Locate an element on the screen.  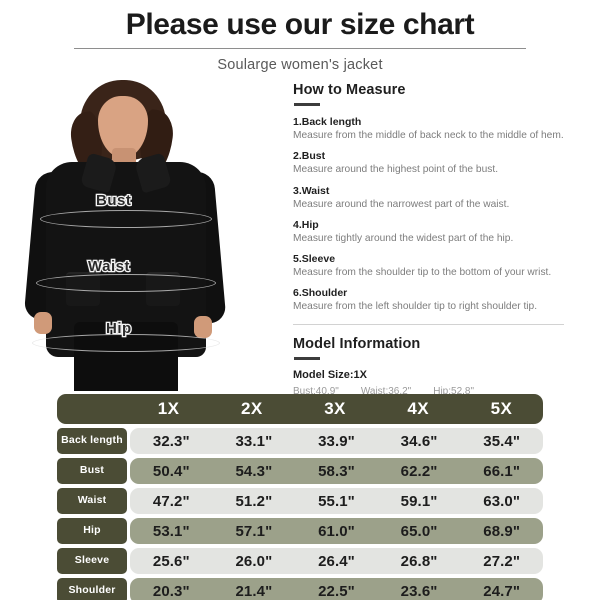
measure-item-name: 6.Shoulder is located at coordinates (320, 293).